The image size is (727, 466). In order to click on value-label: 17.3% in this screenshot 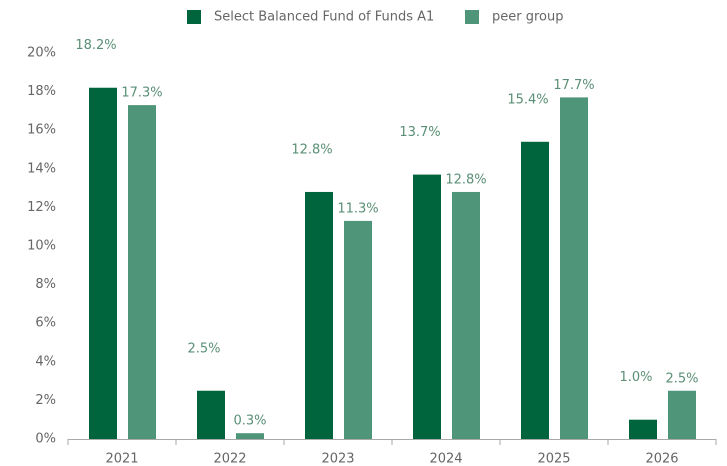, I will do `click(141, 93)`.